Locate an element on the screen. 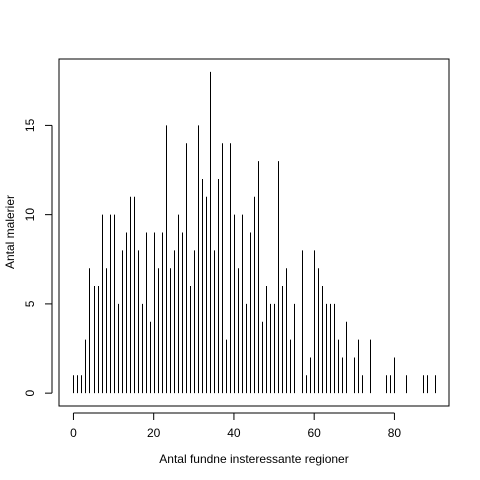  x-axis: 0 20 40 60 80 is located at coordinates (236, 426).